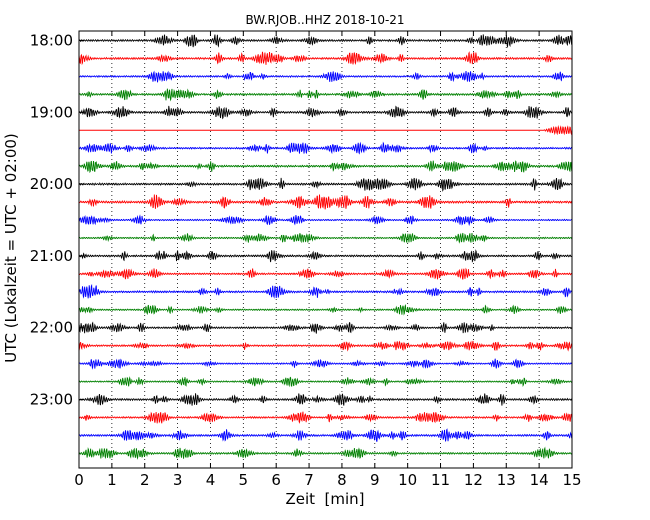  I want to click on y-tick-label-5: 23:00, so click(51, 400).